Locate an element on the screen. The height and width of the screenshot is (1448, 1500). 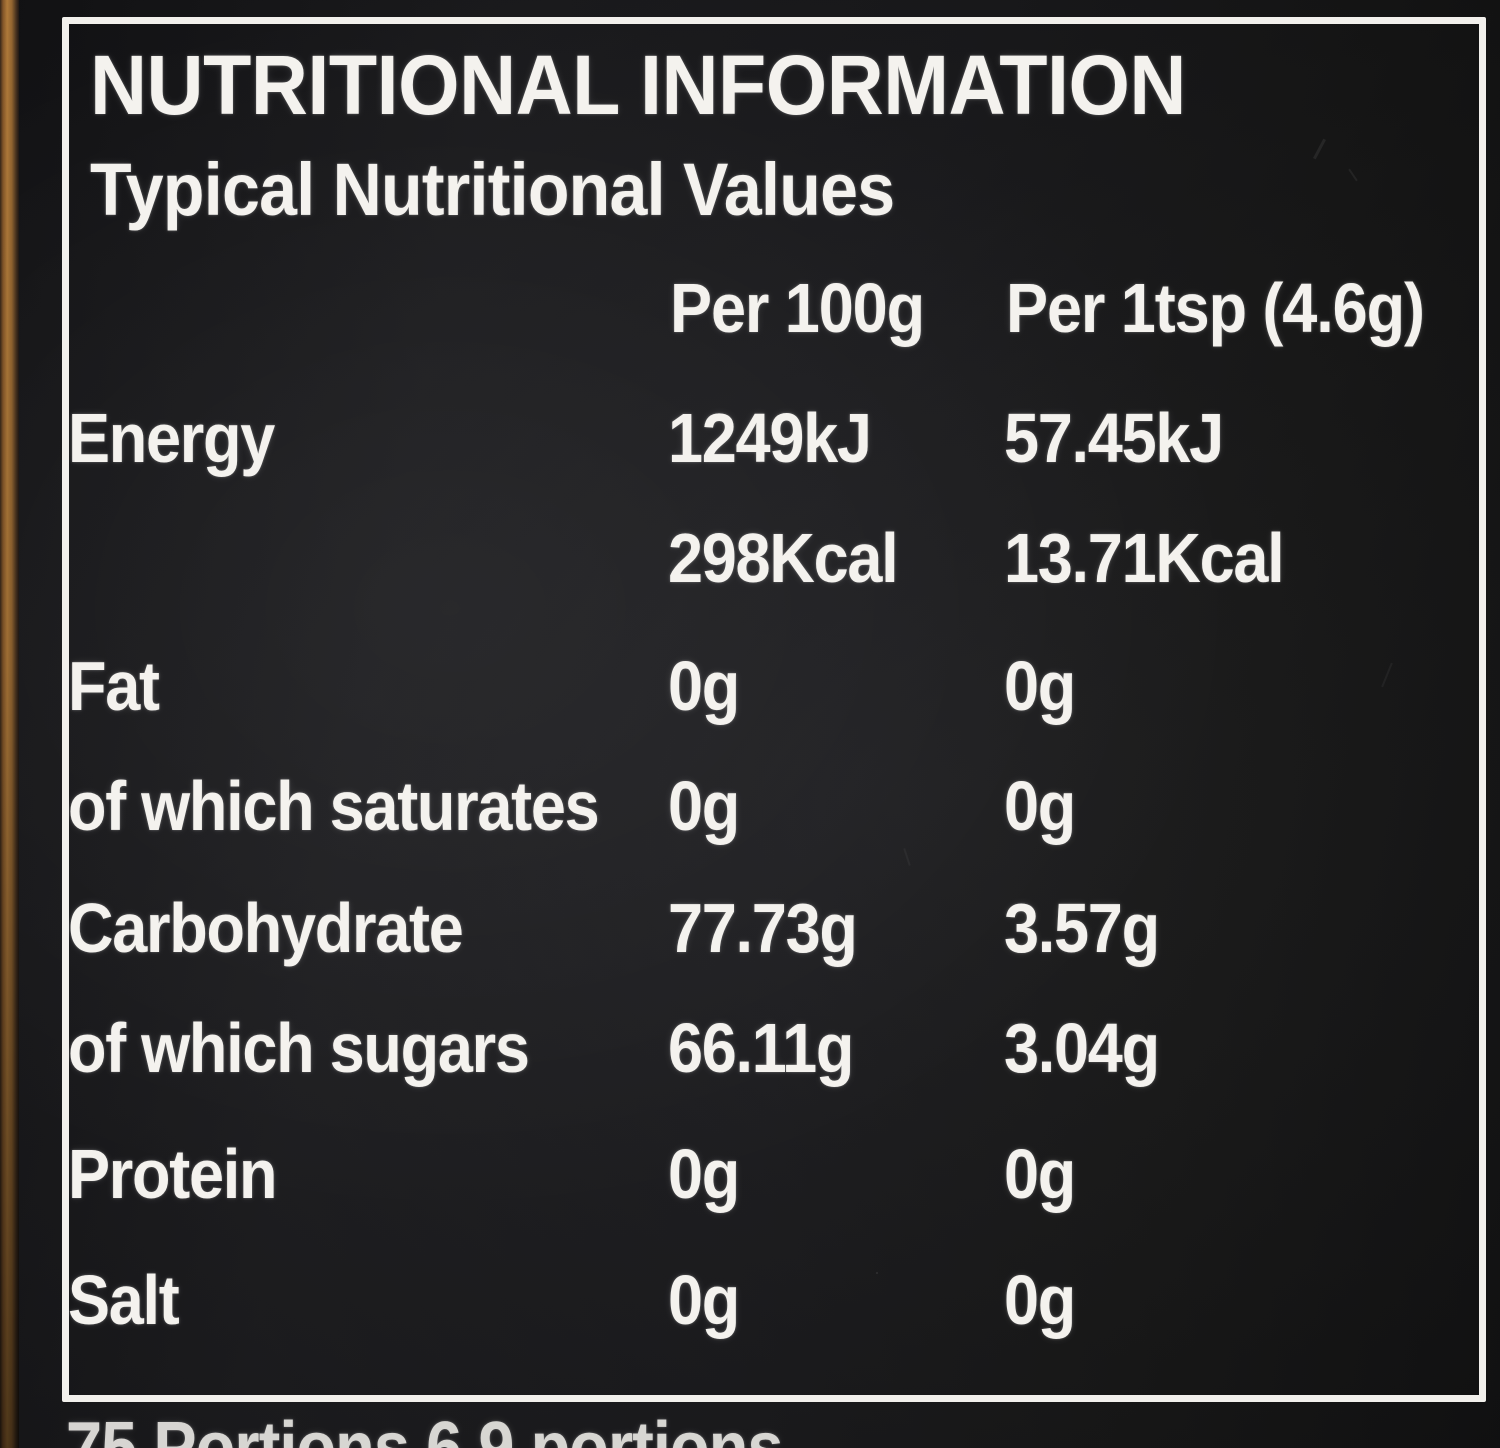
cell-sugars-per-1tsp: 3.04g is located at coordinates (1082, 1048).